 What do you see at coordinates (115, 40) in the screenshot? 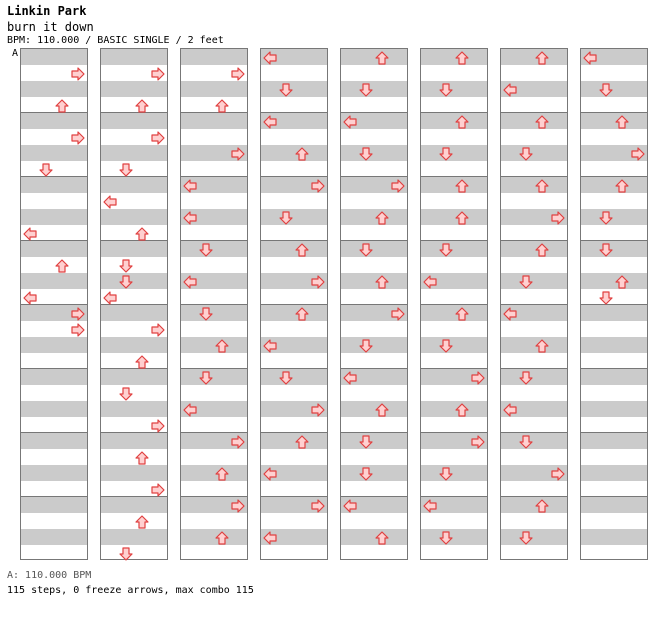
I see `chart-info: BPM: 110.000 / BASIC SINGLE / 2 feet` at bounding box center [115, 40].